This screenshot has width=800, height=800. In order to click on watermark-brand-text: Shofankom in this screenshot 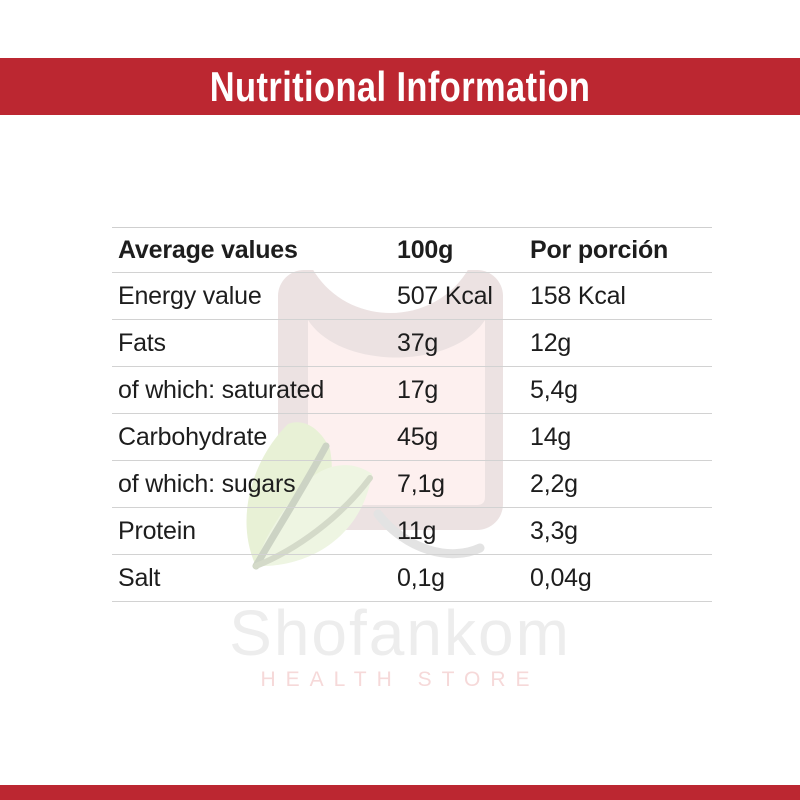, I will do `click(400, 633)`.